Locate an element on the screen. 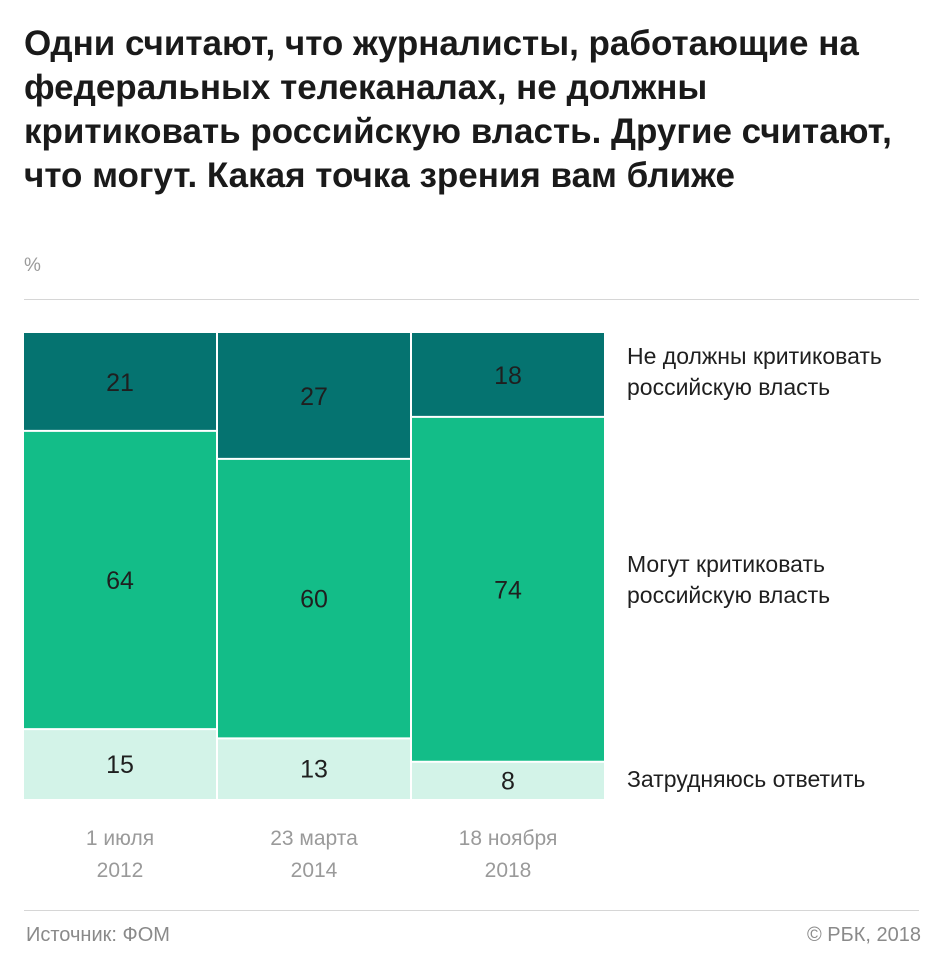 Image resolution: width=945 pixels, height=969 pixels. data-label-s3-c3: 8 is located at coordinates (508, 781).